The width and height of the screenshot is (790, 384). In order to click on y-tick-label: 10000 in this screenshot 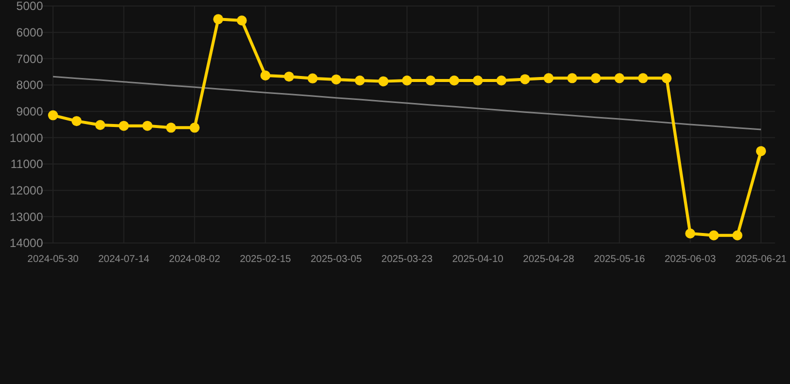, I will do `click(27, 137)`.